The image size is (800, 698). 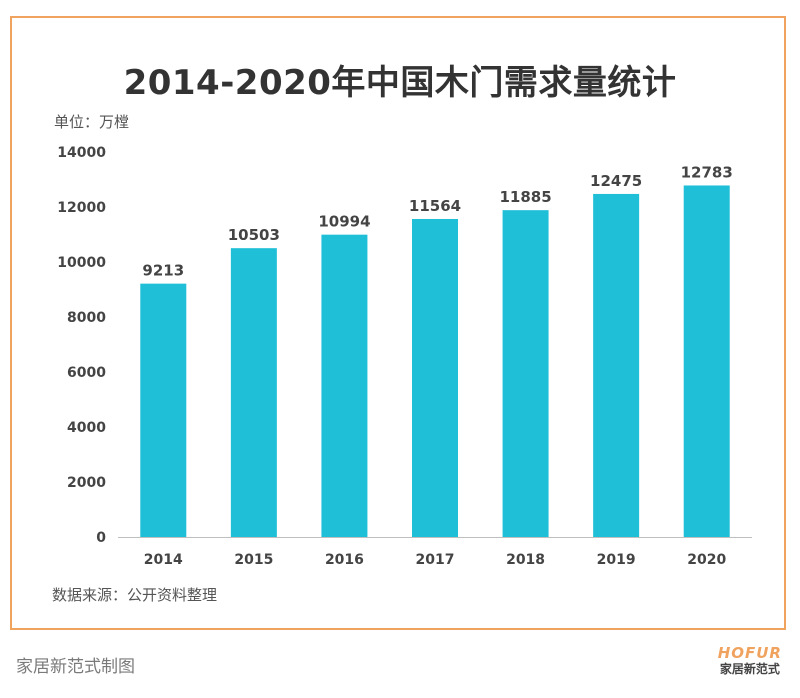 I want to click on y-tick-label: 6000, so click(x=86, y=373).